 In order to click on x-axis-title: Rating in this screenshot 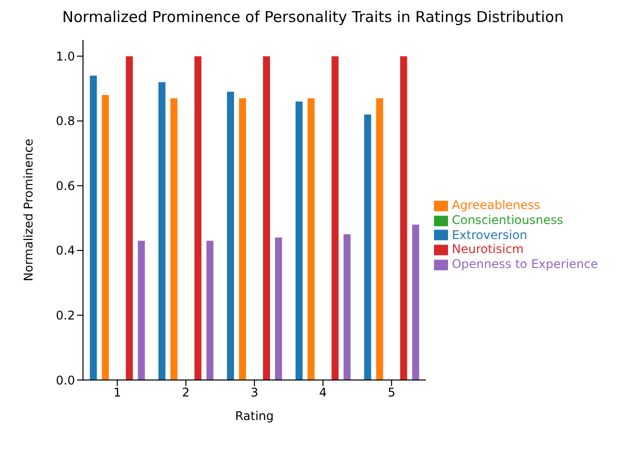, I will do `click(254, 416)`.